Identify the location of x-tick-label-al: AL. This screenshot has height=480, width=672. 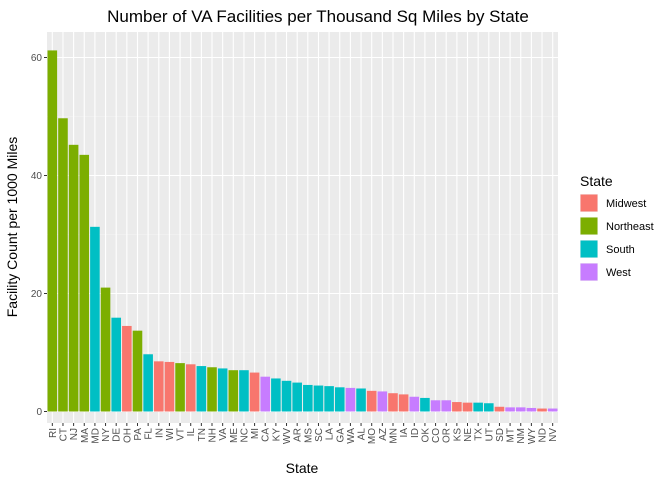
(362, 434).